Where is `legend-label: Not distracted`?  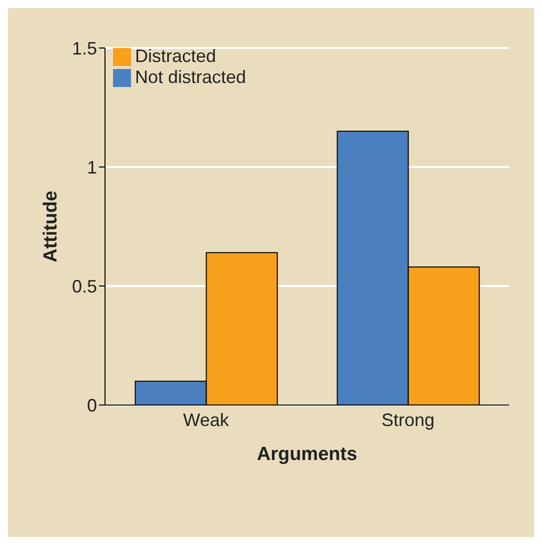
legend-label: Not distracted is located at coordinates (190, 77).